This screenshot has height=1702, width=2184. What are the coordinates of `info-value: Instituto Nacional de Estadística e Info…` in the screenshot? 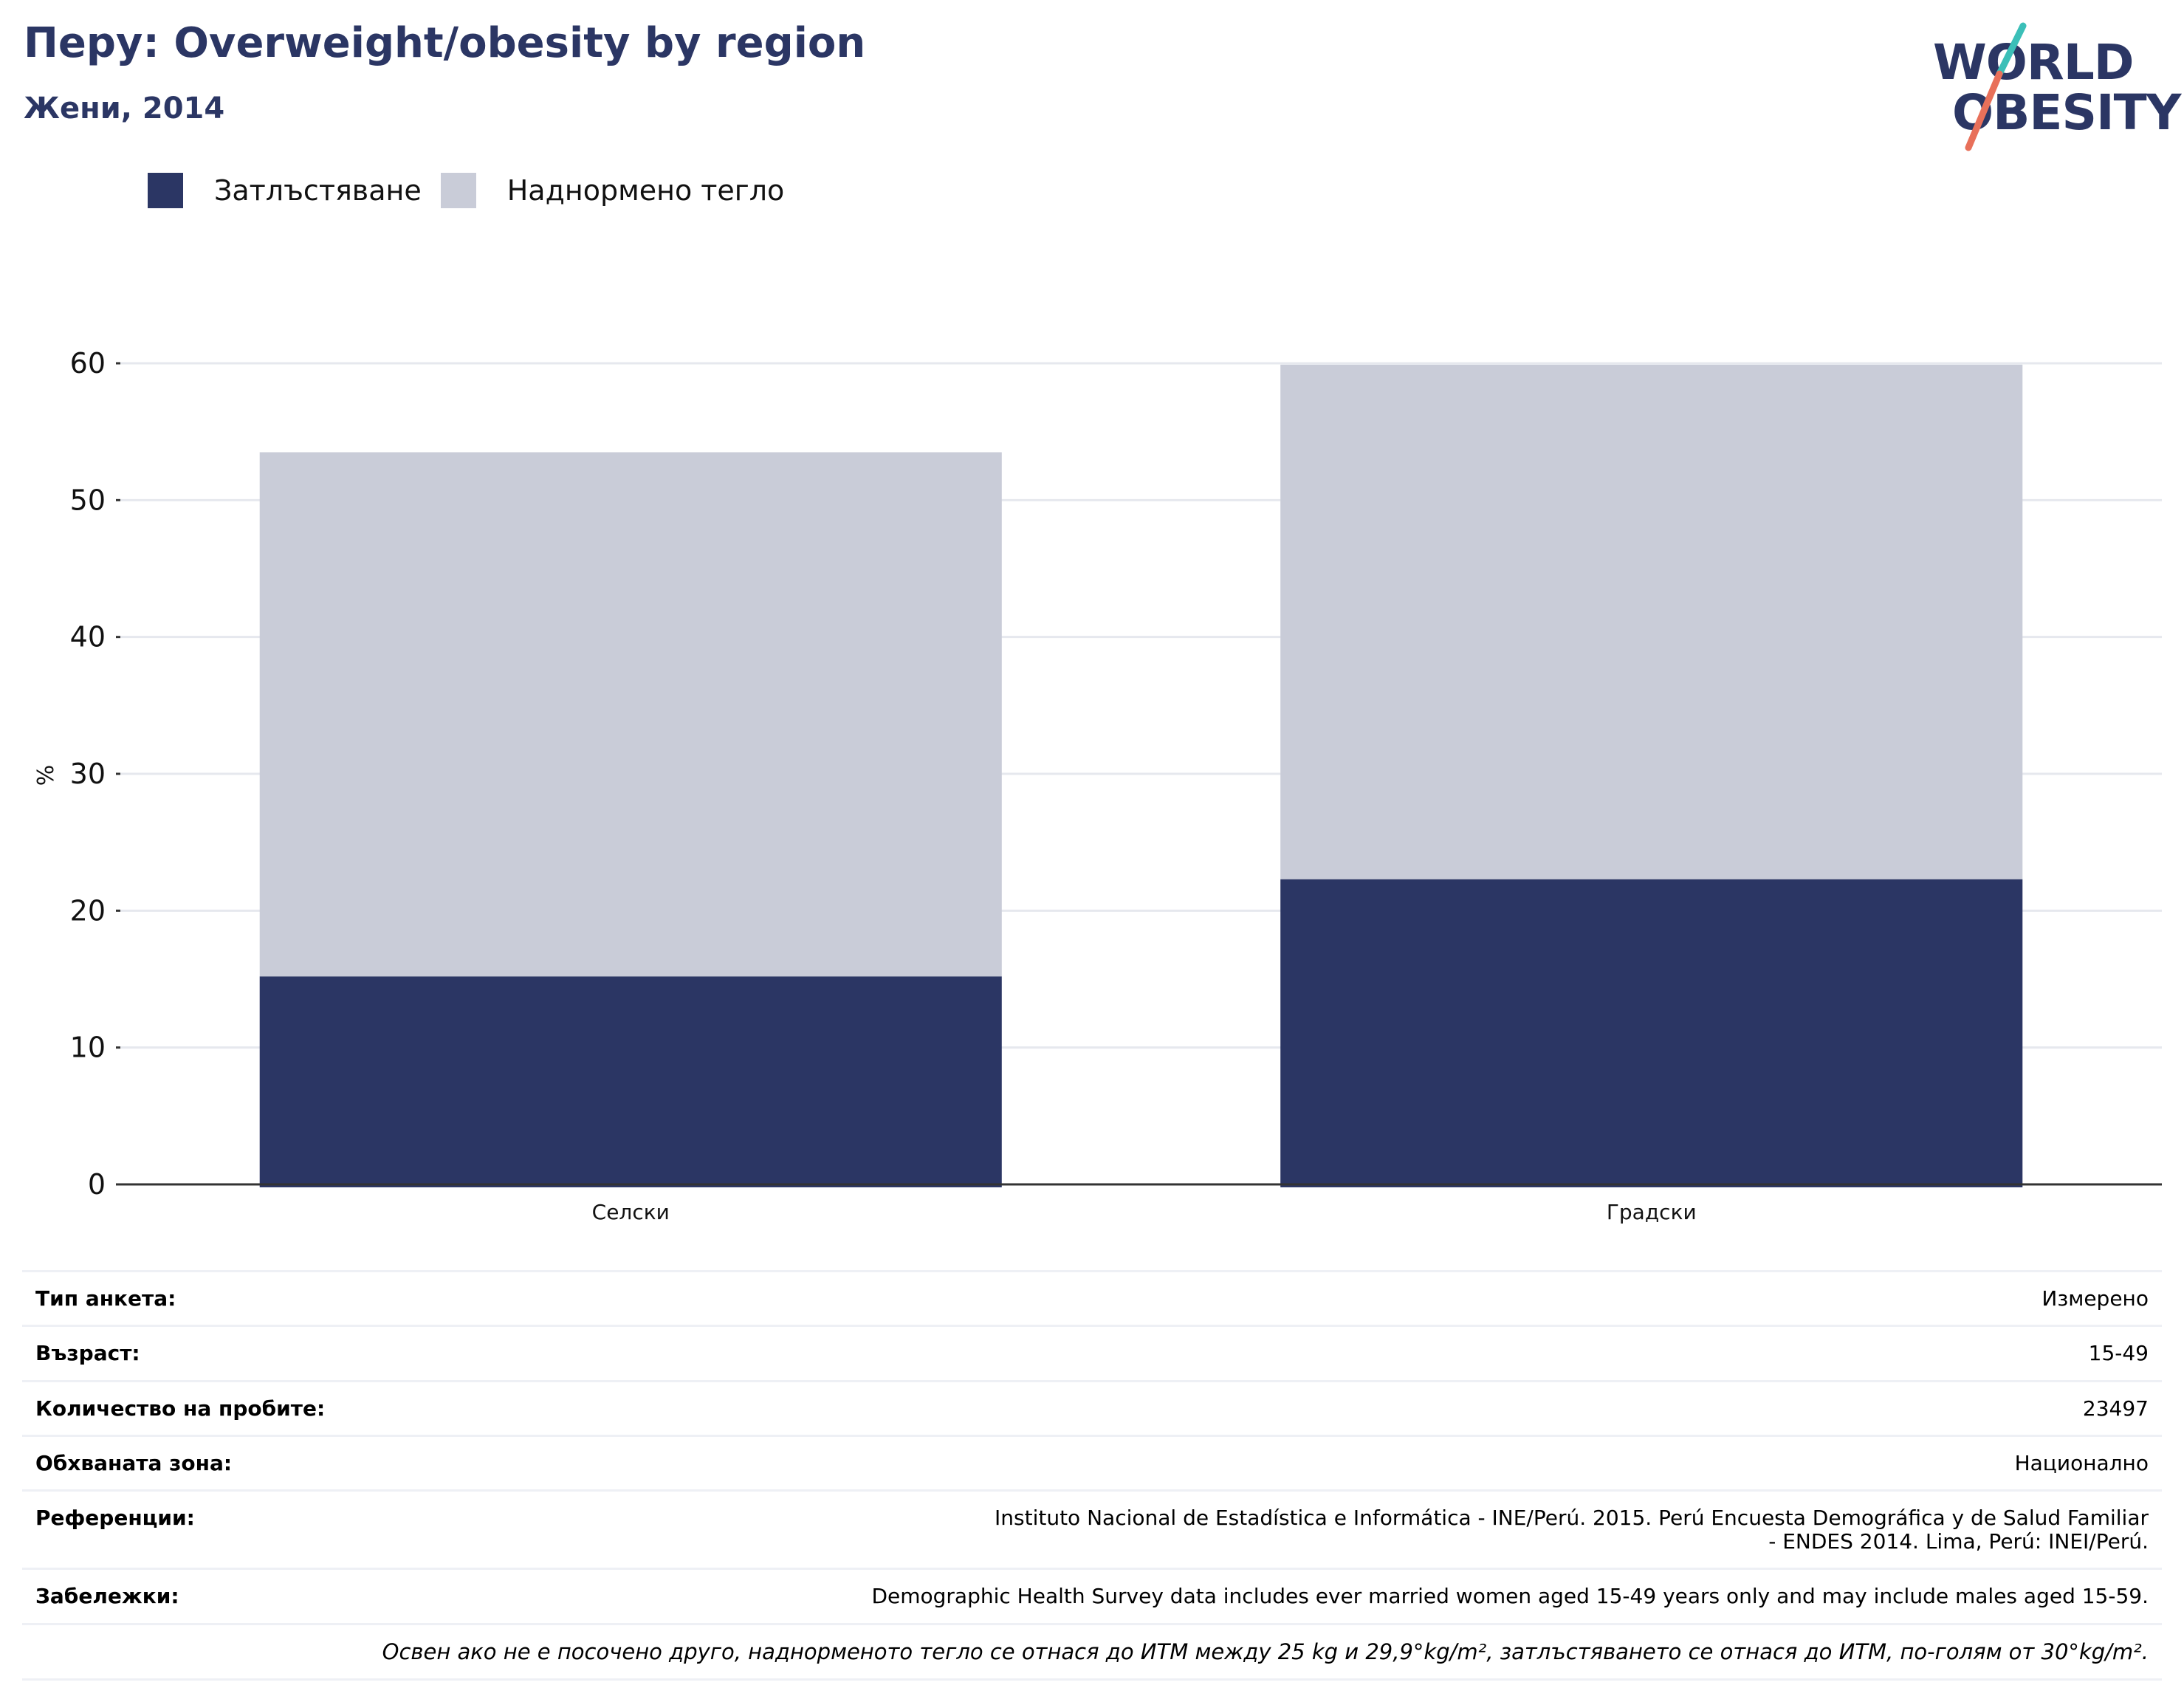 It's located at (1297, 1529).